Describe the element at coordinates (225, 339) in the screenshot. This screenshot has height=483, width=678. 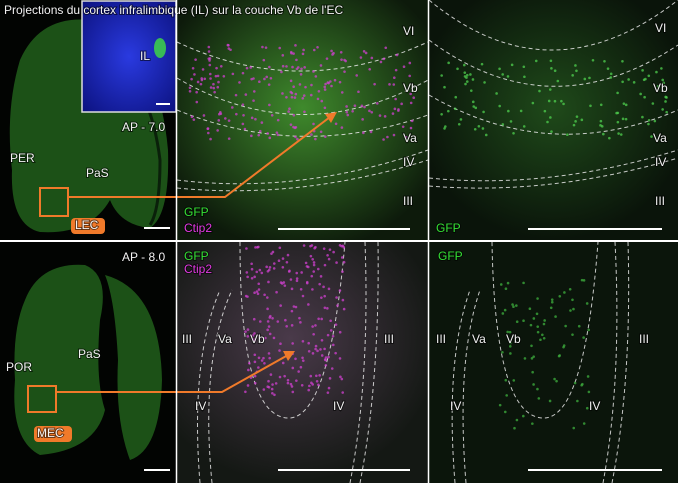
I see `layer-label: Va` at that location.